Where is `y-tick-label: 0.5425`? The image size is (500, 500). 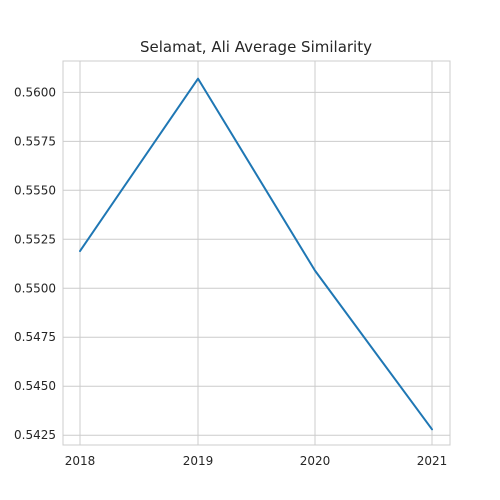 y-tick-label: 0.5425 is located at coordinates (35, 435).